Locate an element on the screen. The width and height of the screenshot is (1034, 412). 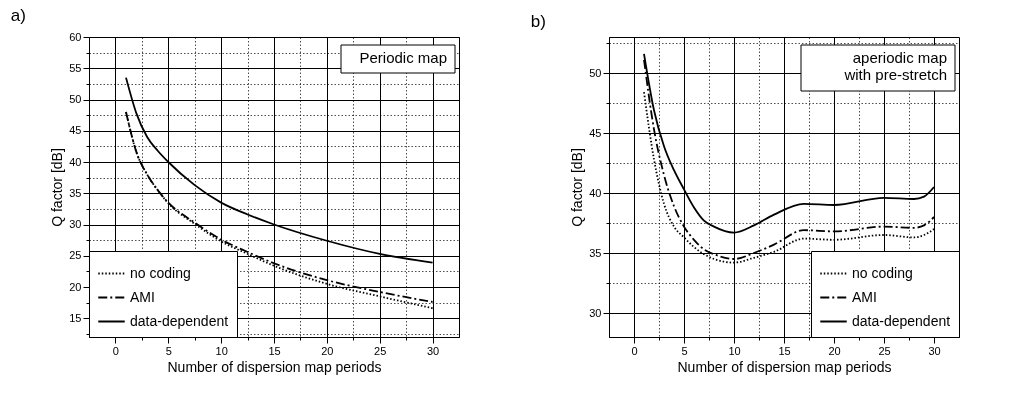
y-tick-label: 60 is located at coordinates (75, 36).